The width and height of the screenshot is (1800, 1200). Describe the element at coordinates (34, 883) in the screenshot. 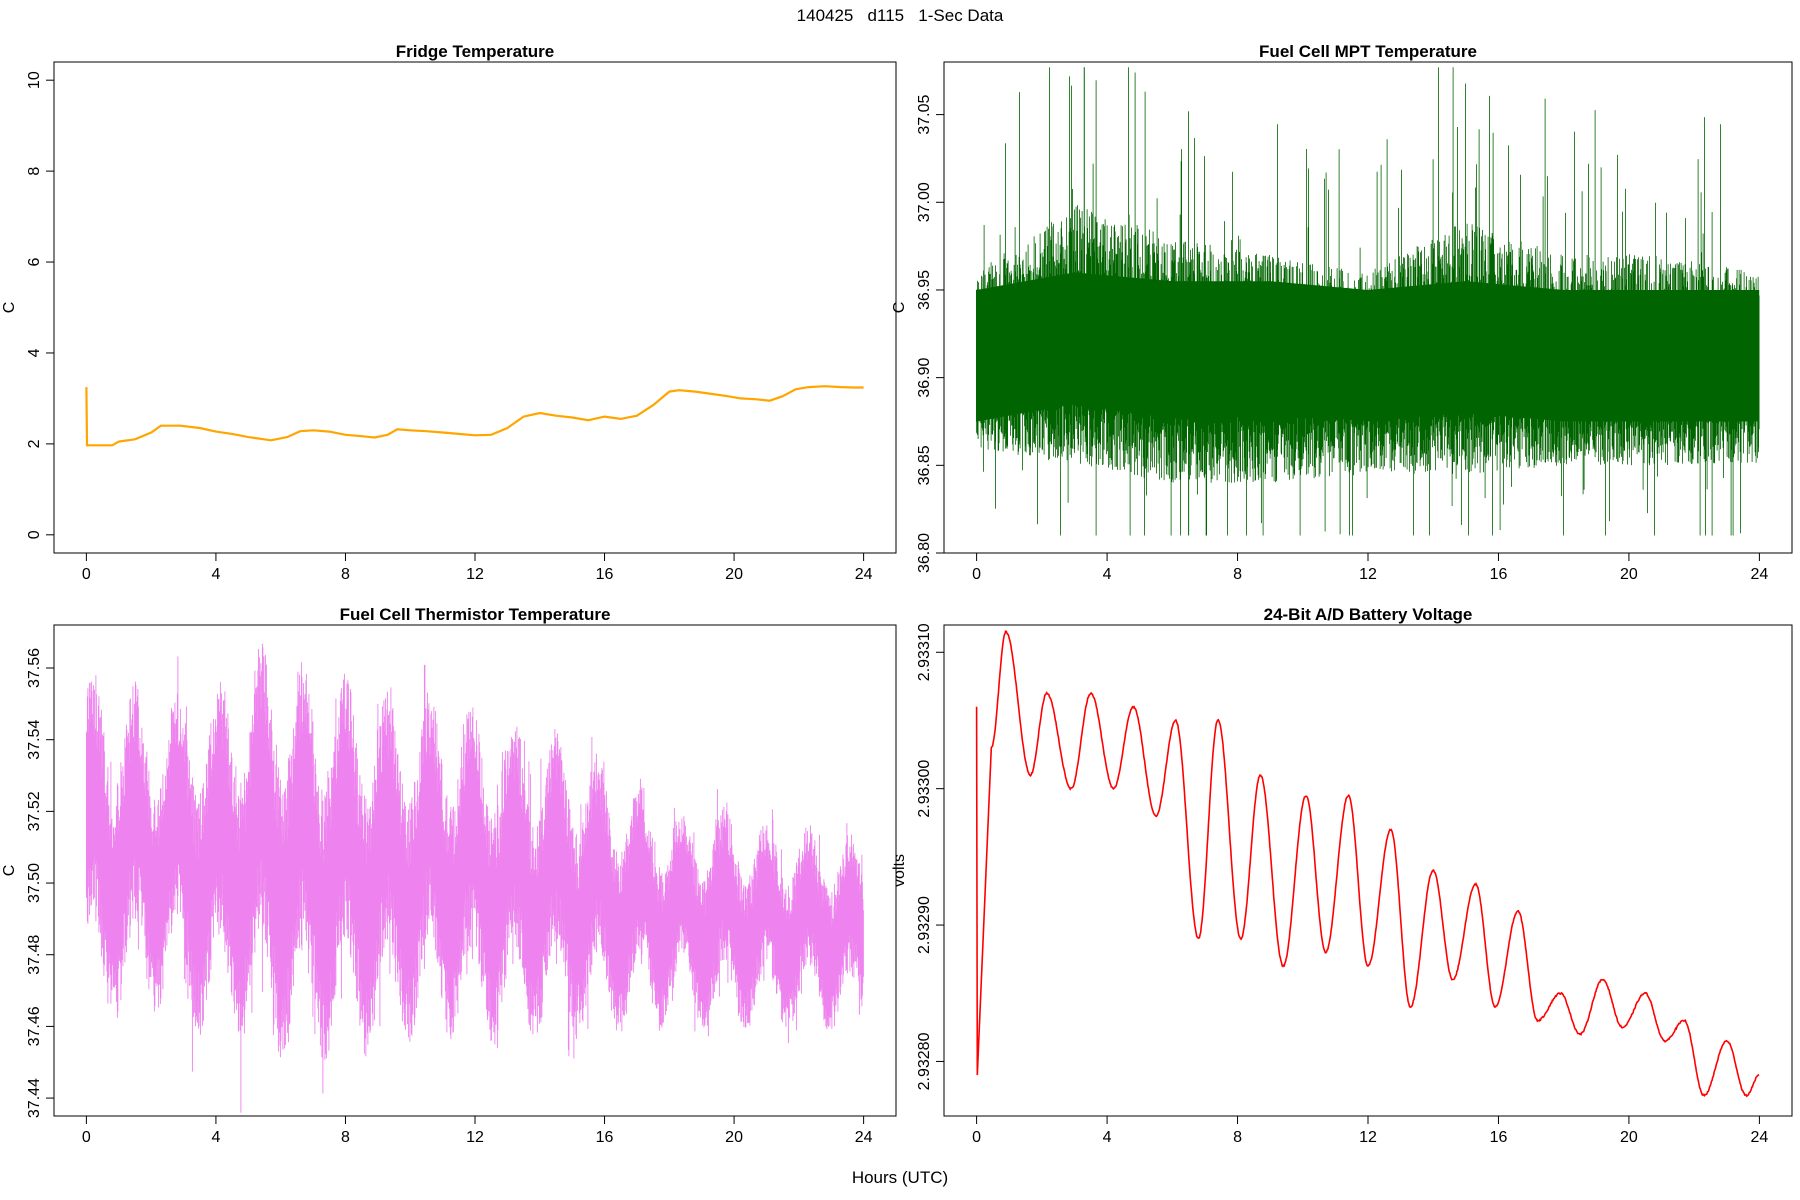

I see `y-tick-label: 37.50` at that location.